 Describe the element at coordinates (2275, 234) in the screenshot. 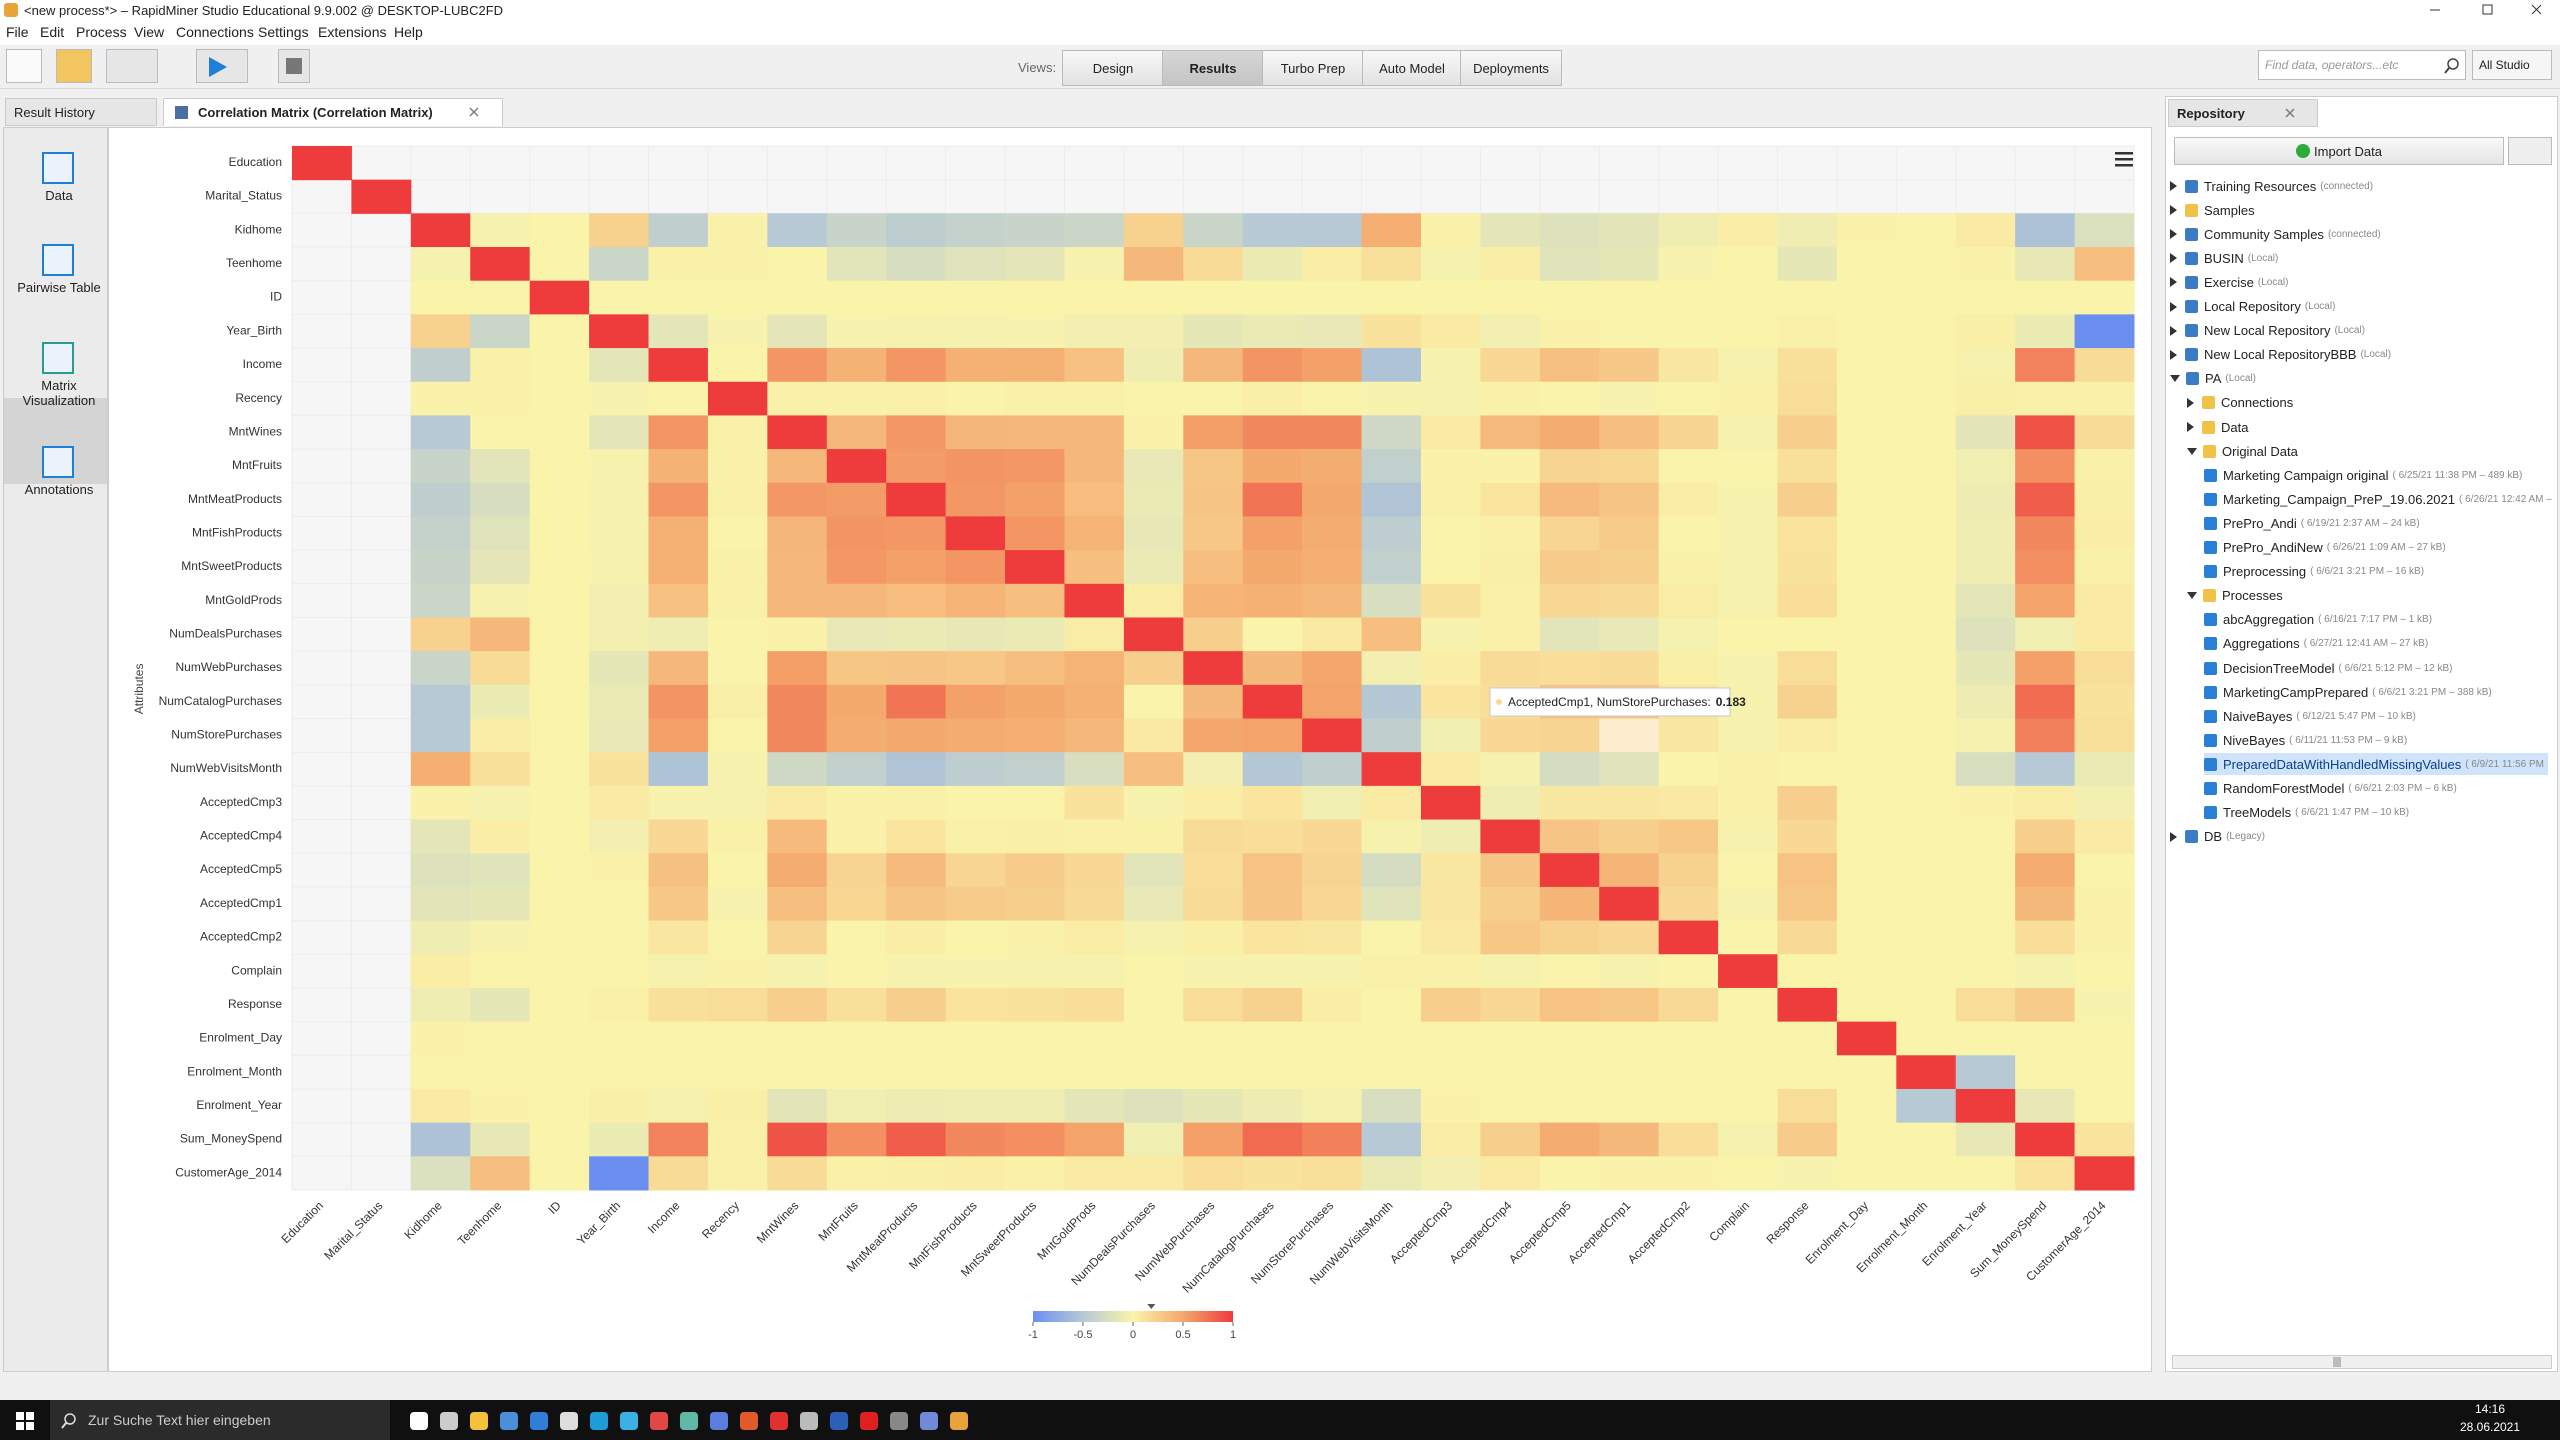

I see `tree-item: Community Samples (connected)` at that location.